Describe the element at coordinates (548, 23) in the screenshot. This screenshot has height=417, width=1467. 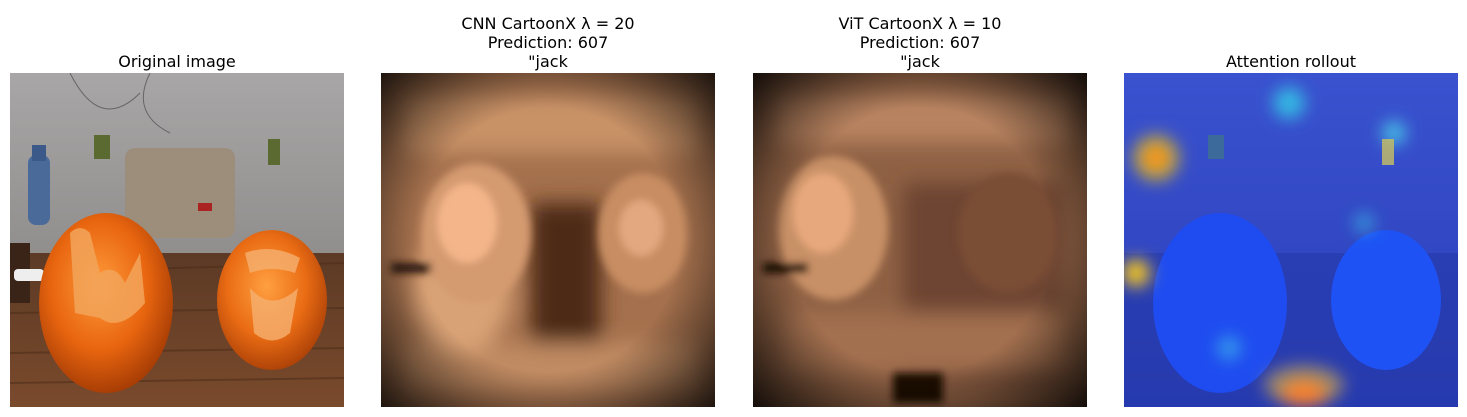
I see `title-line: CNN CartoonX λ = 20` at that location.